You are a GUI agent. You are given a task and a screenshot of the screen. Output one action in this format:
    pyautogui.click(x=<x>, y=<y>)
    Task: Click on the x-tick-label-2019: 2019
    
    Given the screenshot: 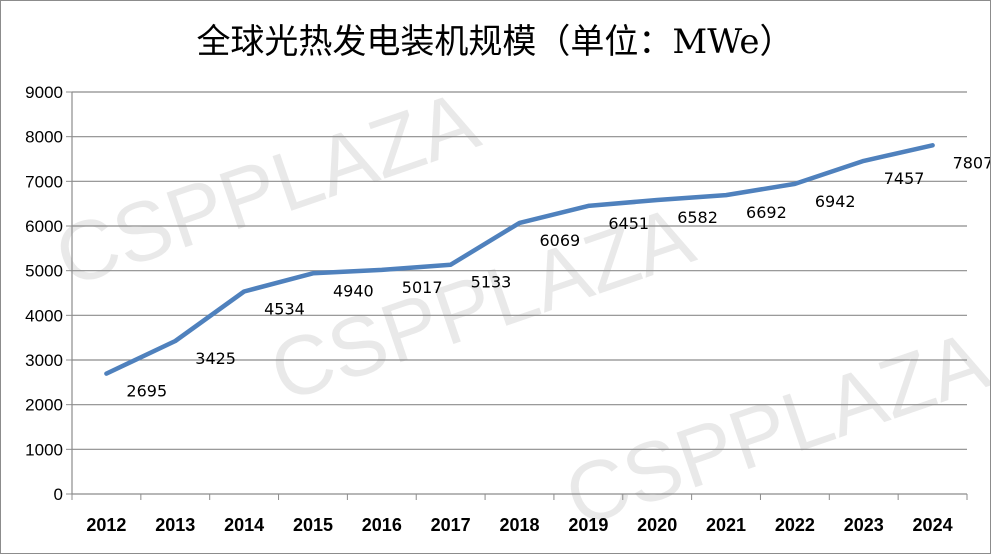 What is the action you would take?
    pyautogui.click(x=588, y=525)
    